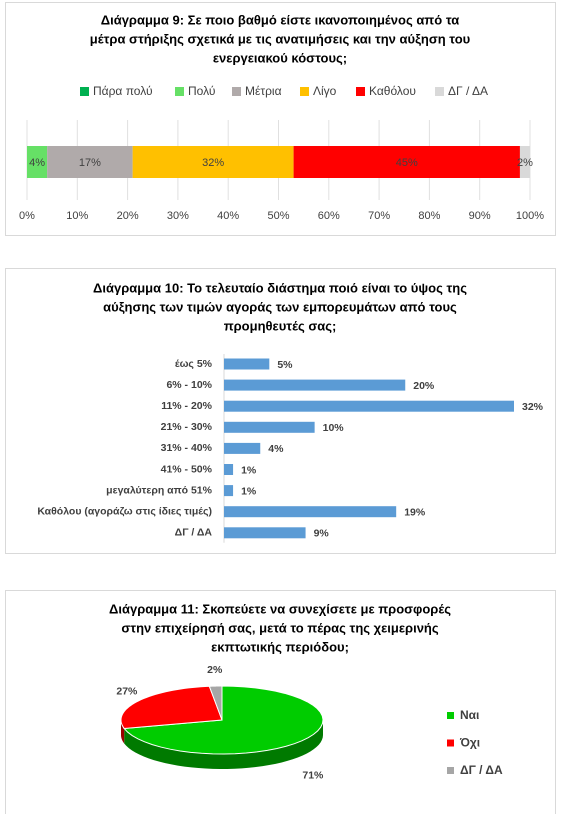  I want to click on chart-title: ενεργειακού κόστους;, so click(280, 57).